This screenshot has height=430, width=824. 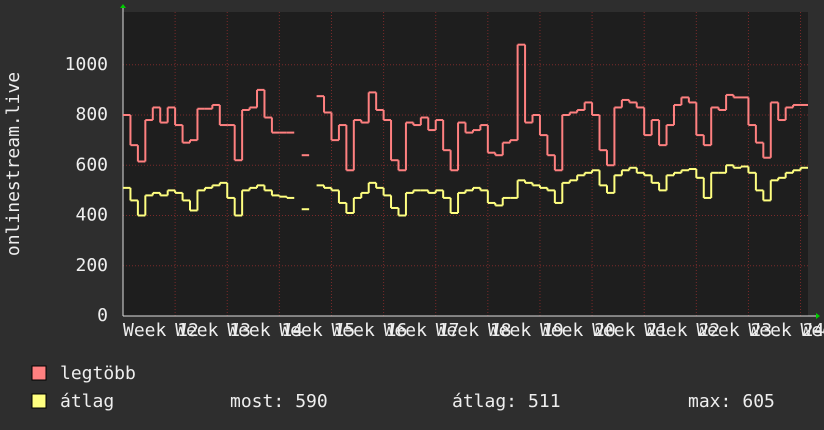 What do you see at coordinates (317, 330) in the screenshot?
I see `x-tick-label: Week 15` at bounding box center [317, 330].